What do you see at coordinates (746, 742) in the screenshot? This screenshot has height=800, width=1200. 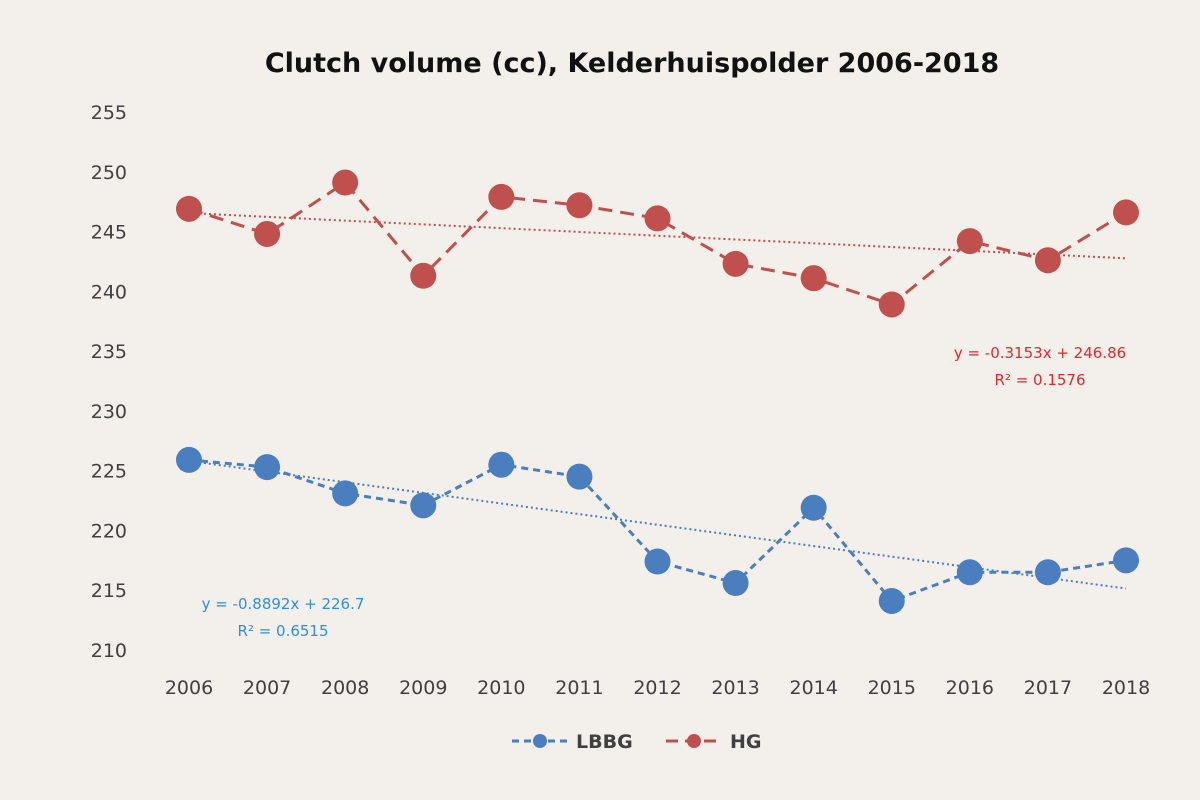 I see `legend-label-hg: HG` at bounding box center [746, 742].